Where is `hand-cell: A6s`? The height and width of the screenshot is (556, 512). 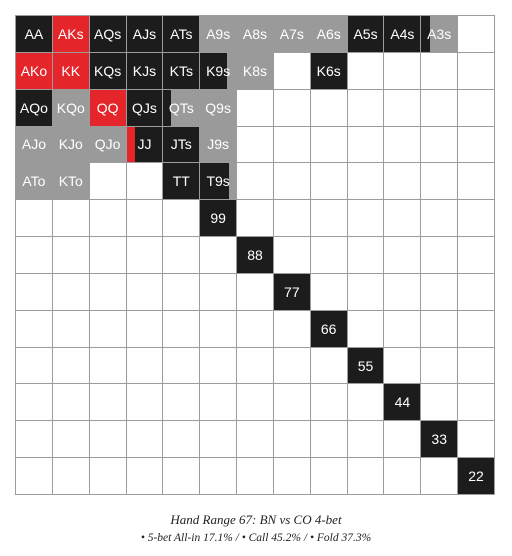
hand-cell: A6s is located at coordinates (329, 34).